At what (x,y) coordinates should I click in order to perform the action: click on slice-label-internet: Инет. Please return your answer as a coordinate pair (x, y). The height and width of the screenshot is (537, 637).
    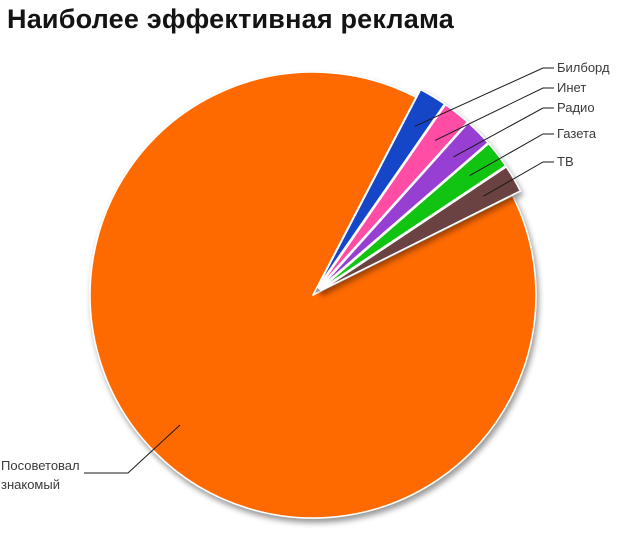
    Looking at the image, I should click on (571, 87).